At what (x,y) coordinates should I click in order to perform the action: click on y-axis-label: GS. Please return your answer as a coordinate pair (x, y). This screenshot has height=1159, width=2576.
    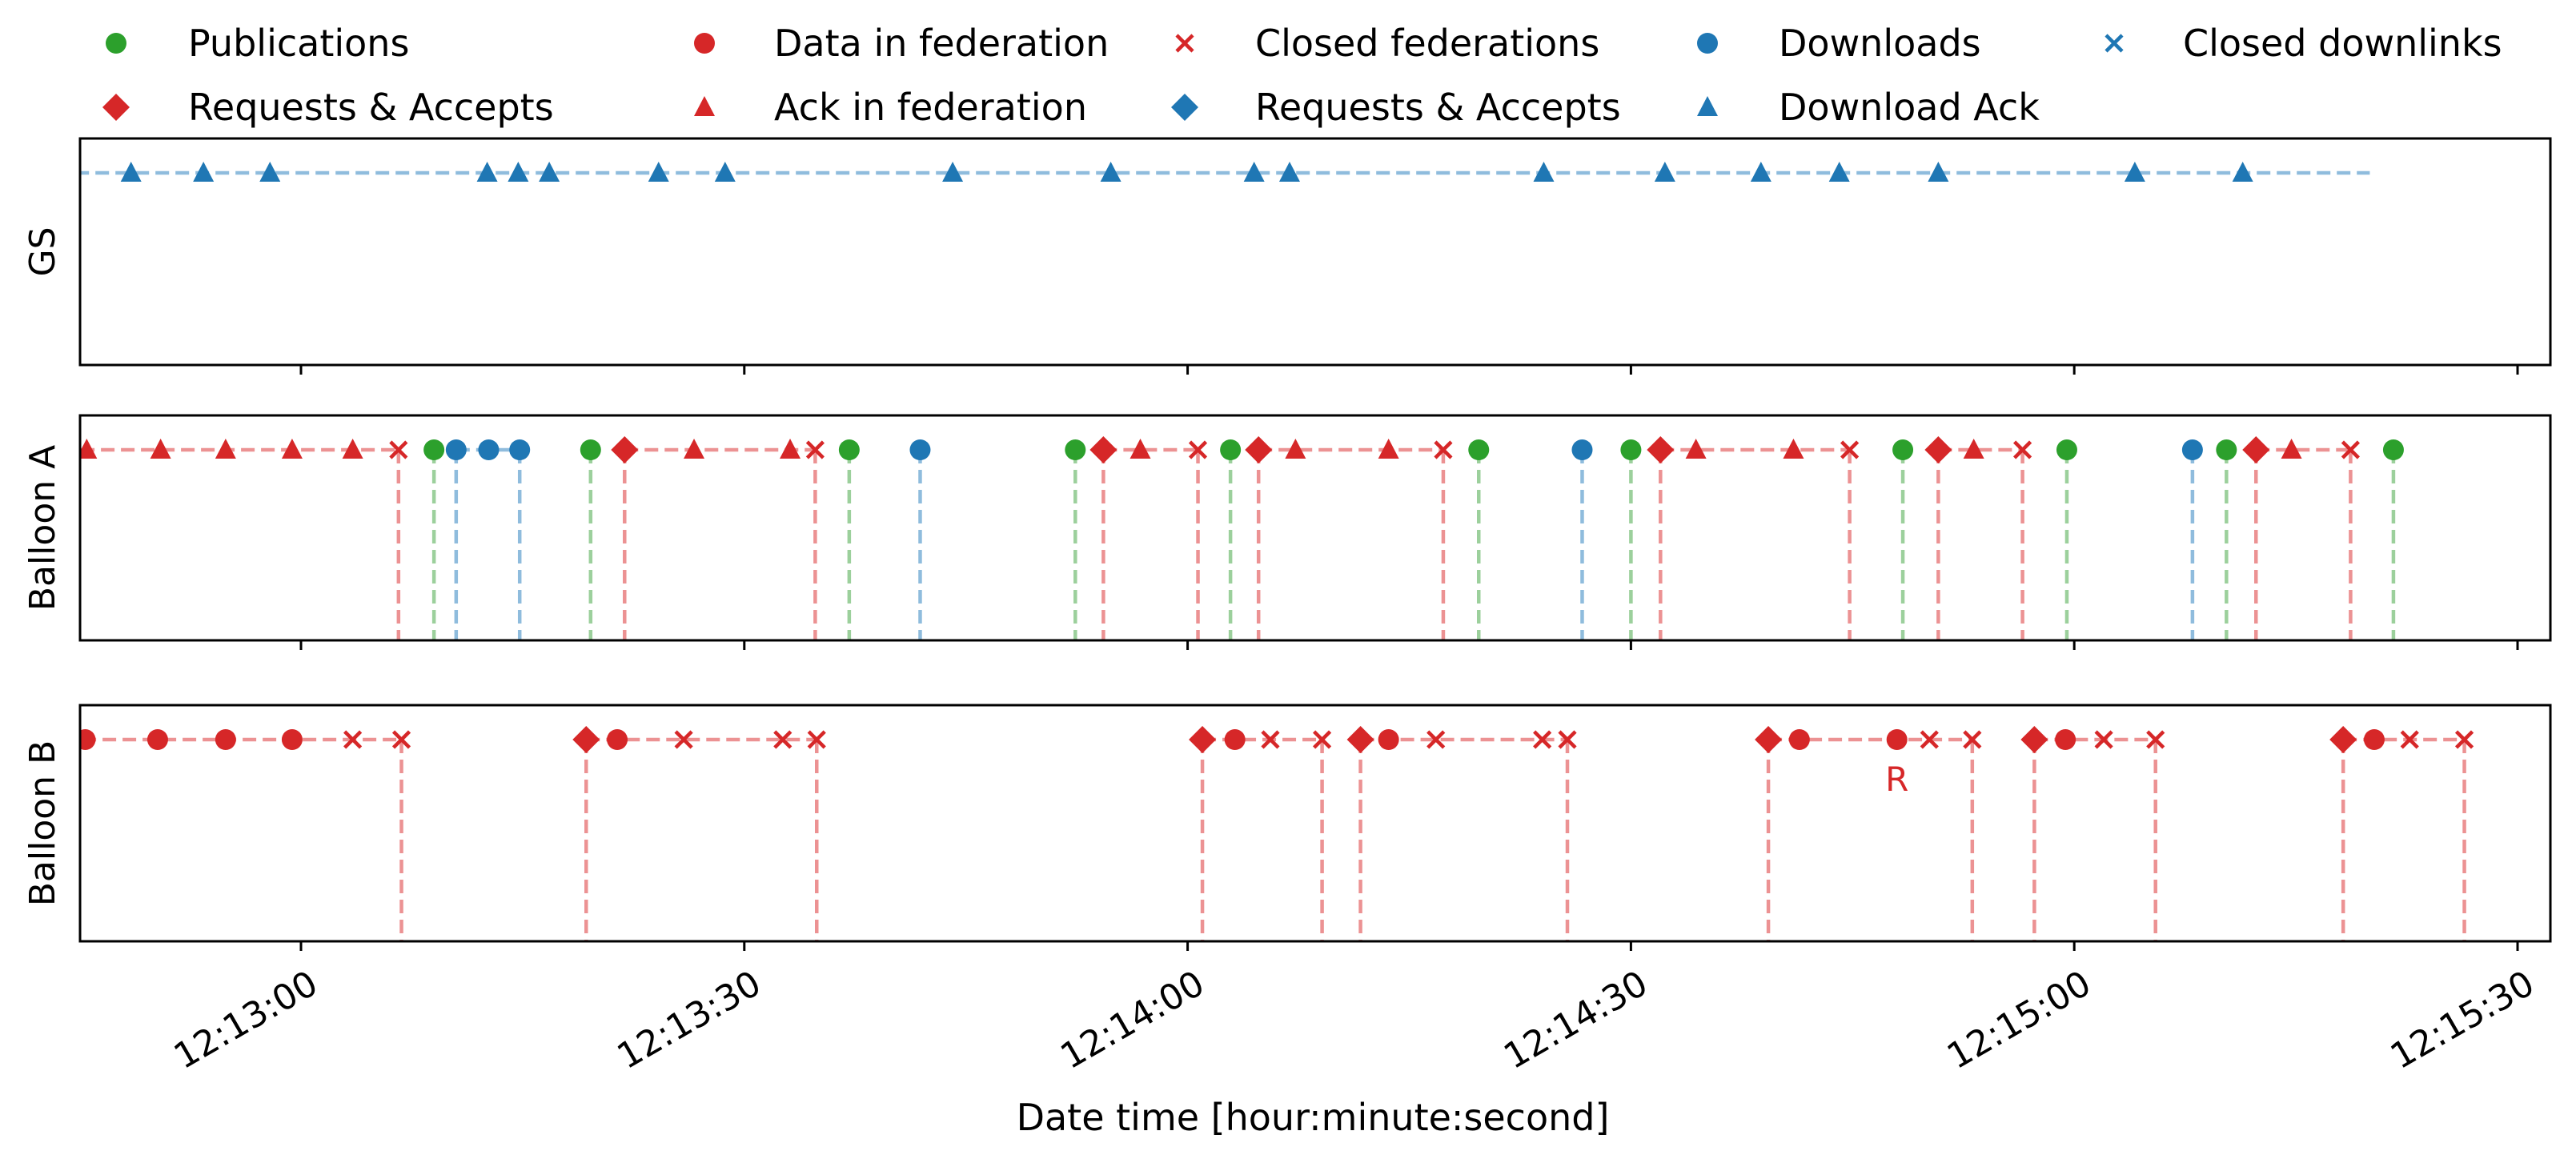
    Looking at the image, I should click on (42, 251).